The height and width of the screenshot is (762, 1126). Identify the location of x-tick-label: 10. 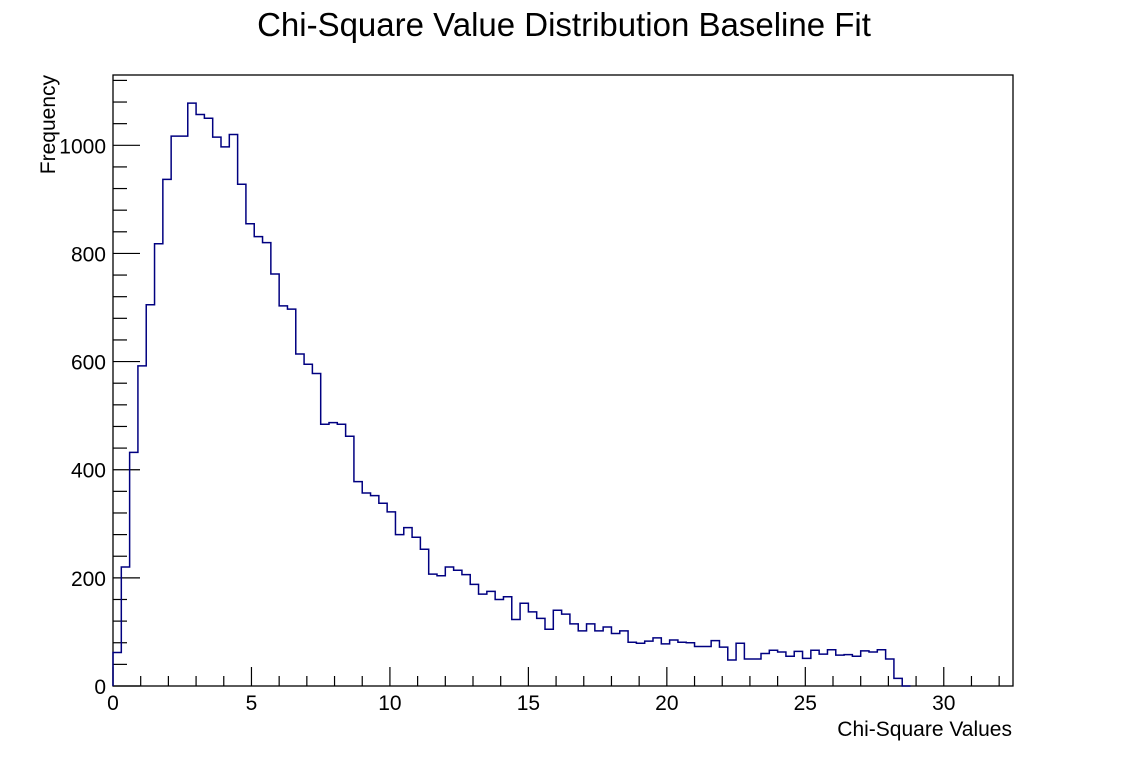
(389, 703).